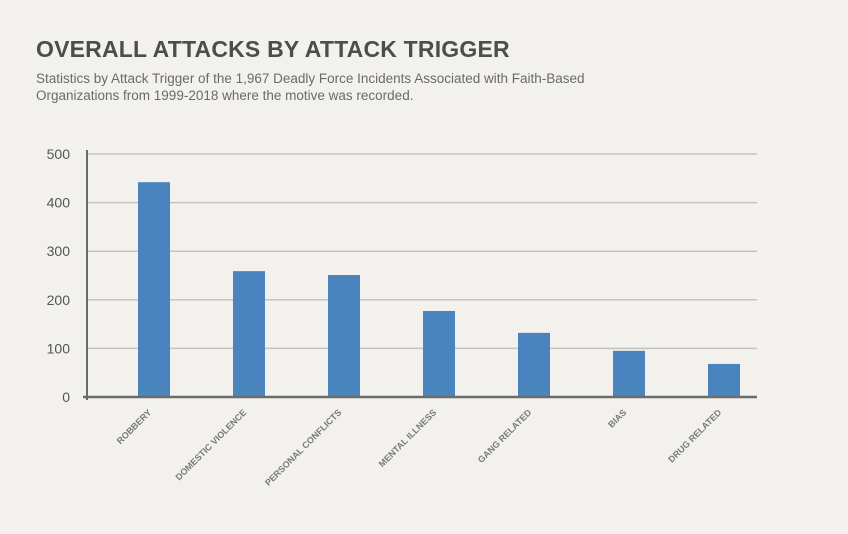 The height and width of the screenshot is (534, 848). What do you see at coordinates (505, 436) in the screenshot?
I see `x-tick-label: GANG RELATED` at bounding box center [505, 436].